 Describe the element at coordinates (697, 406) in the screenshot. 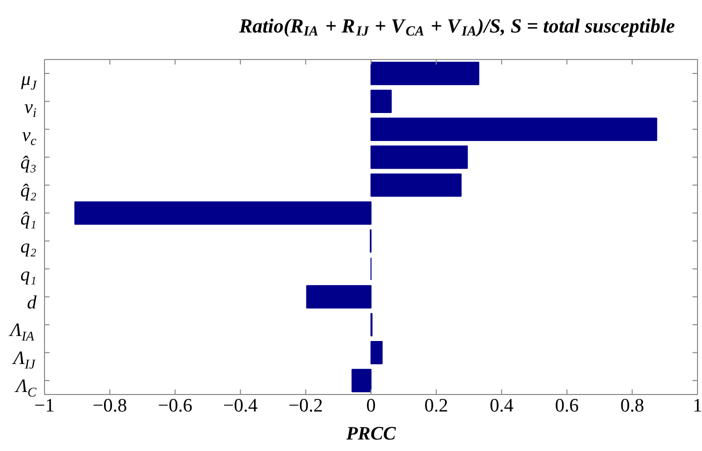

I see `x-tick-label: 1` at that location.